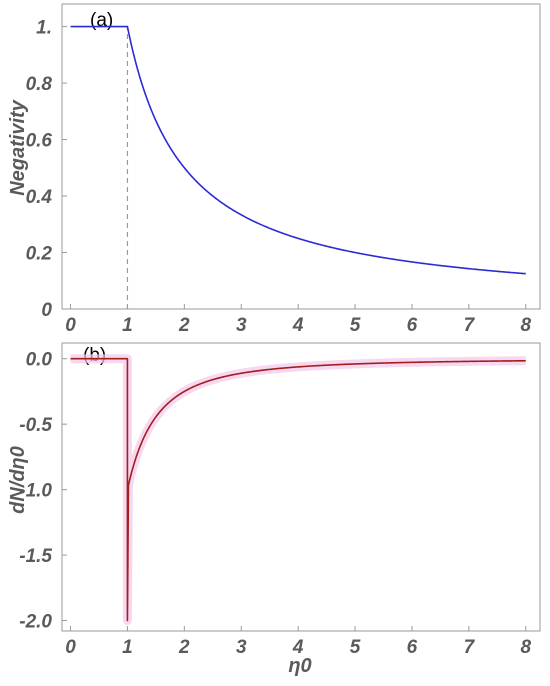 The width and height of the screenshot is (550, 686). Describe the element at coordinates (35, 491) in the screenshot. I see `panel-b-y-tick-label: -1.0` at that location.